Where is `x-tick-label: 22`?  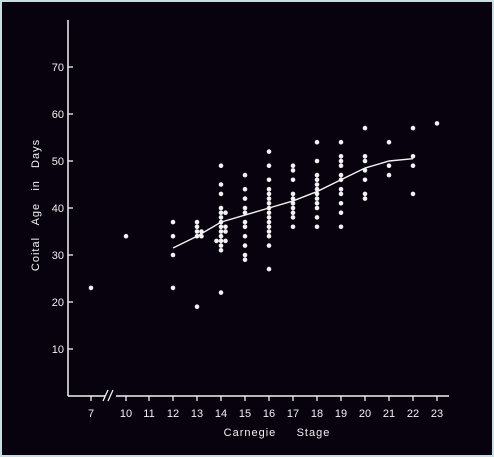
x-tick-label: 22 is located at coordinates (413, 414).